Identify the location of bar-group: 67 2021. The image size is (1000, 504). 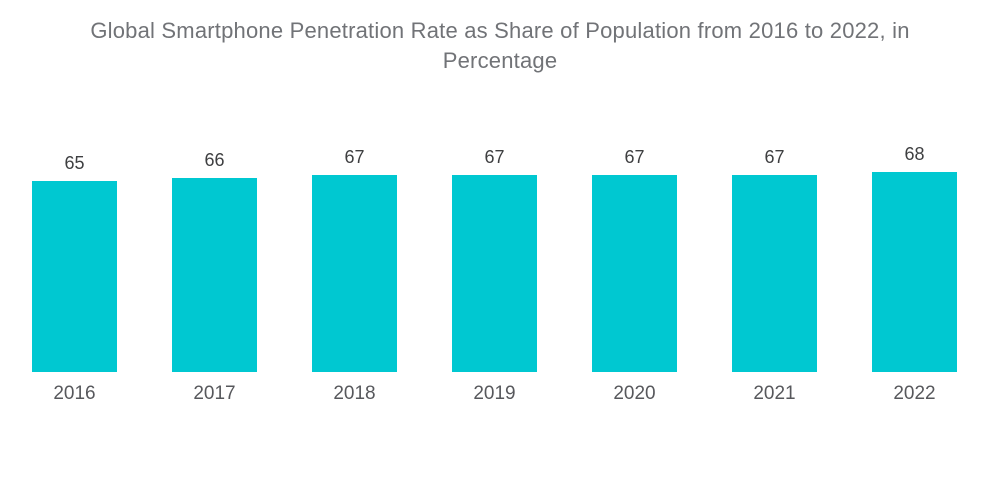
(774, 276).